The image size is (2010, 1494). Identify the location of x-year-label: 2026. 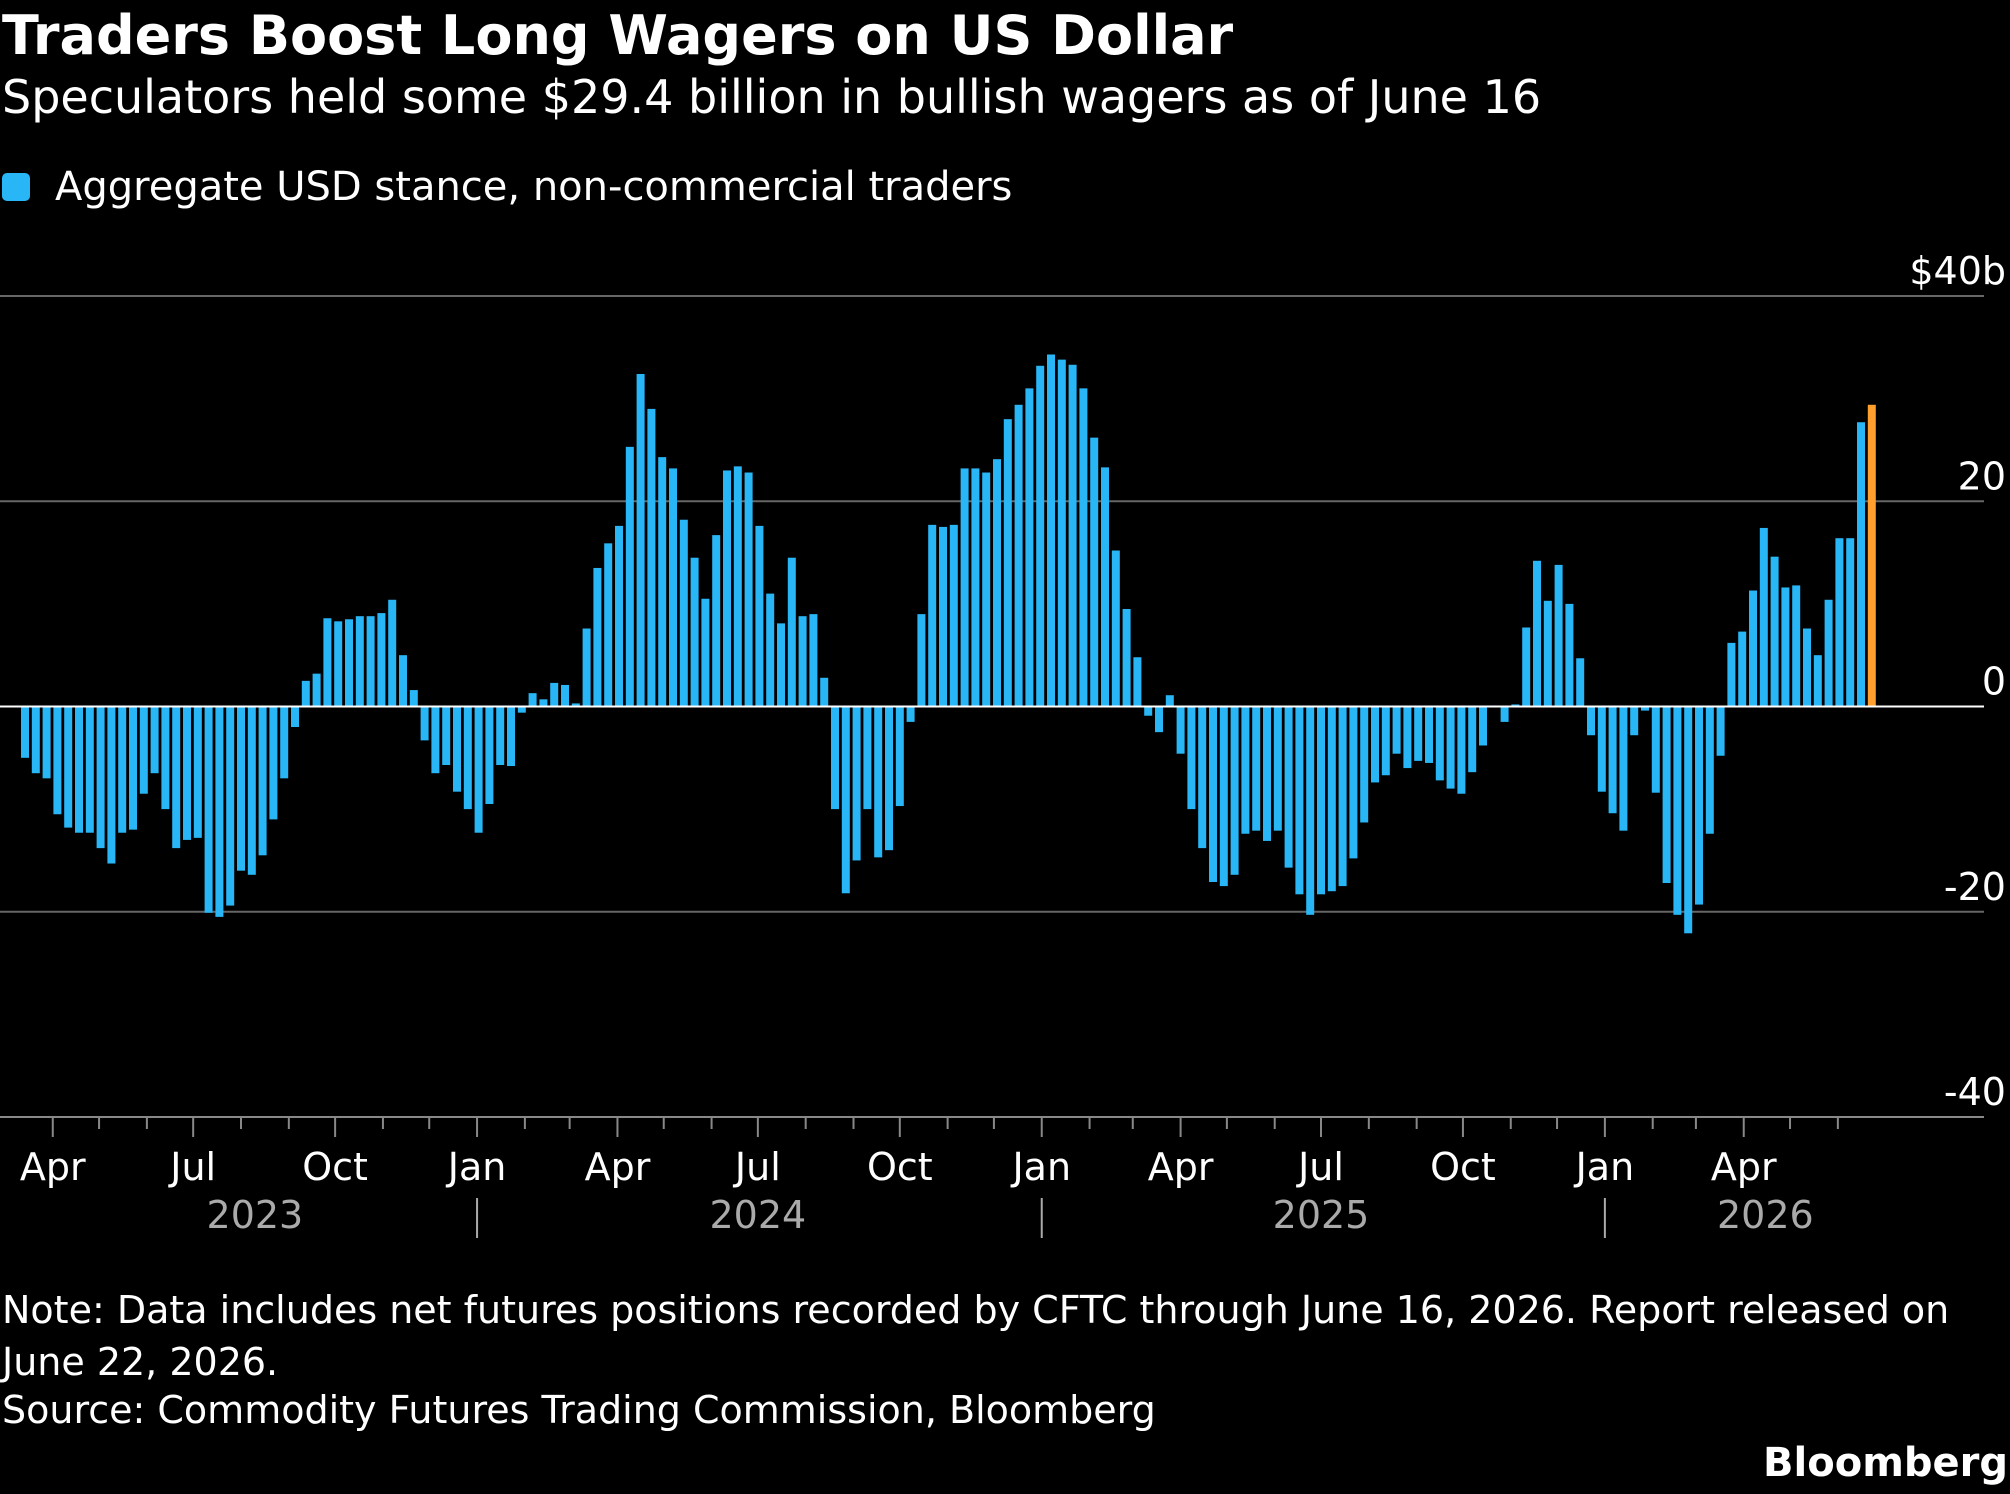
(1765, 1215).